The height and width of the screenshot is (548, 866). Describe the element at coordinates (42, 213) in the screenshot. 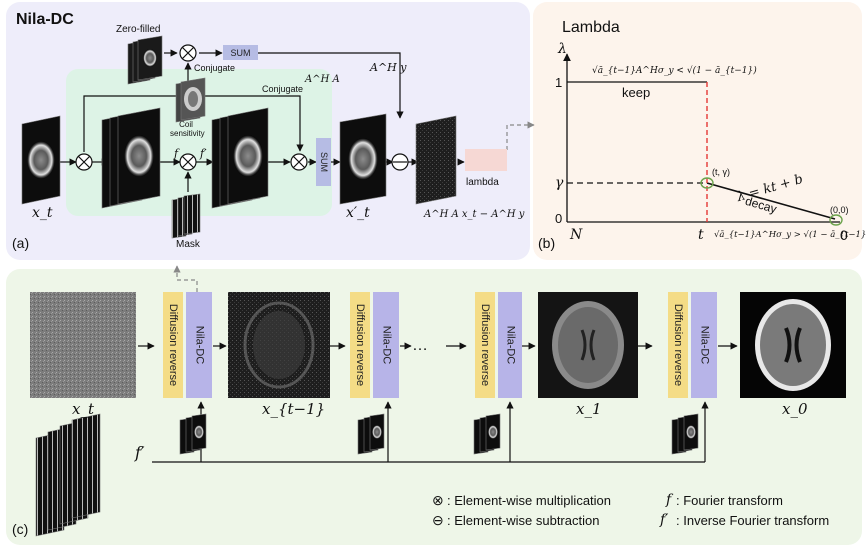

I see `xt-label-a: x_t` at that location.